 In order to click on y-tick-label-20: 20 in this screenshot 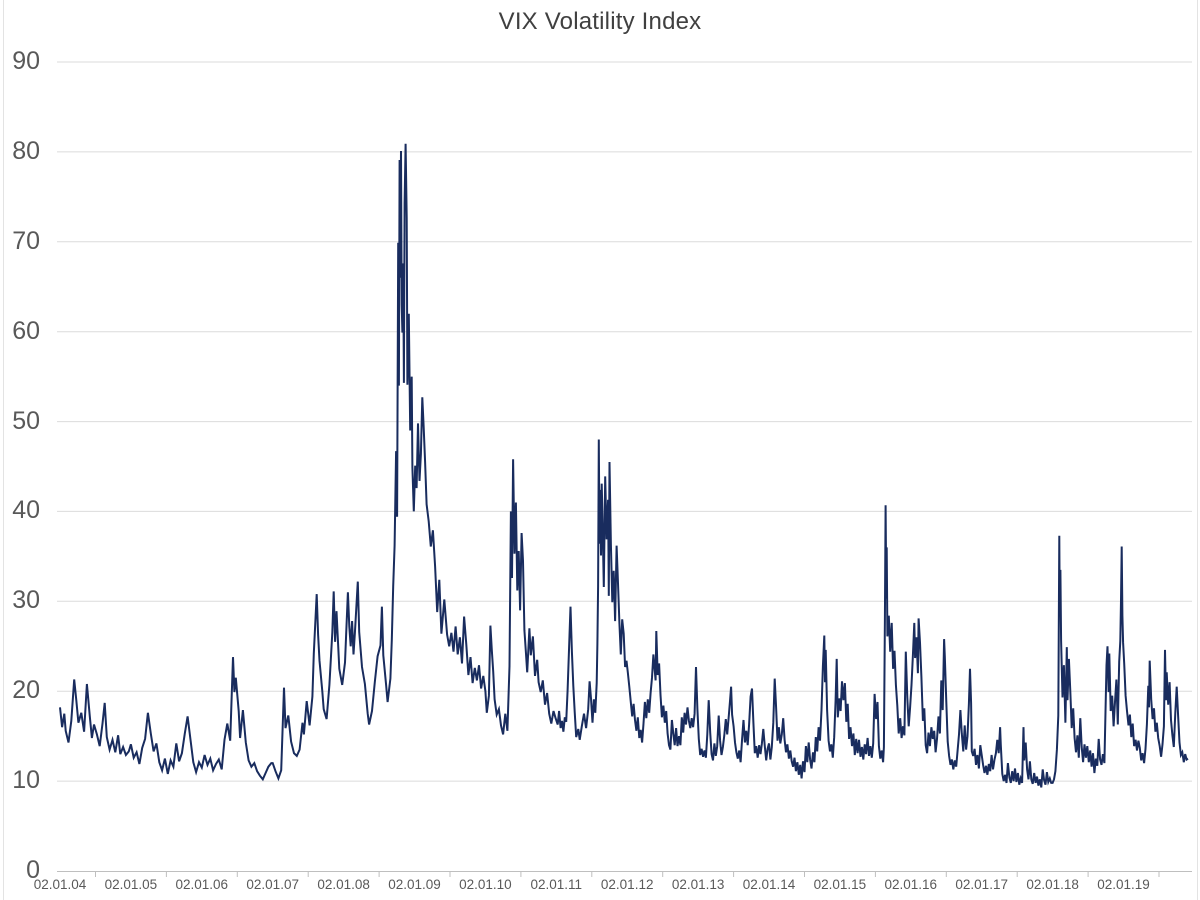, I will do `click(26, 690)`.